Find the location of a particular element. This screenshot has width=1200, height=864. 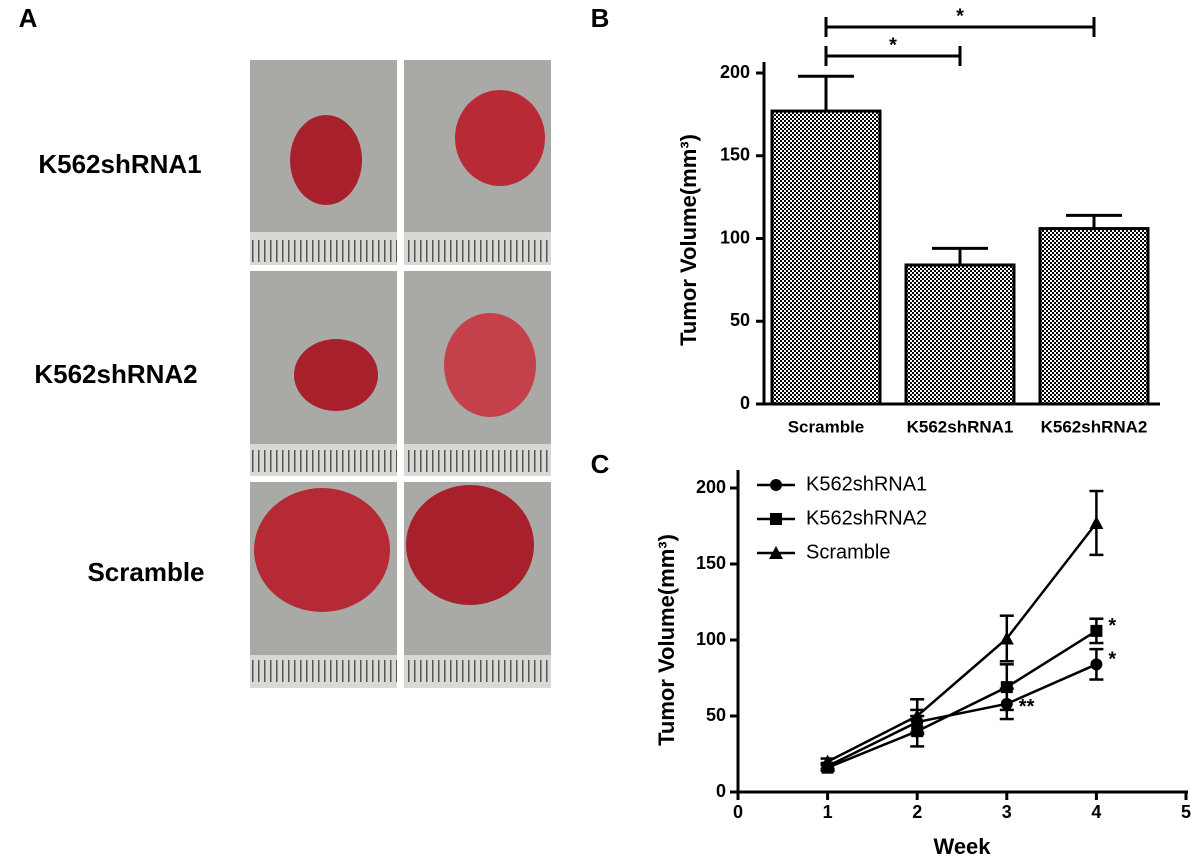

x-tick-label: K562shRNA2 is located at coordinates (1094, 426).